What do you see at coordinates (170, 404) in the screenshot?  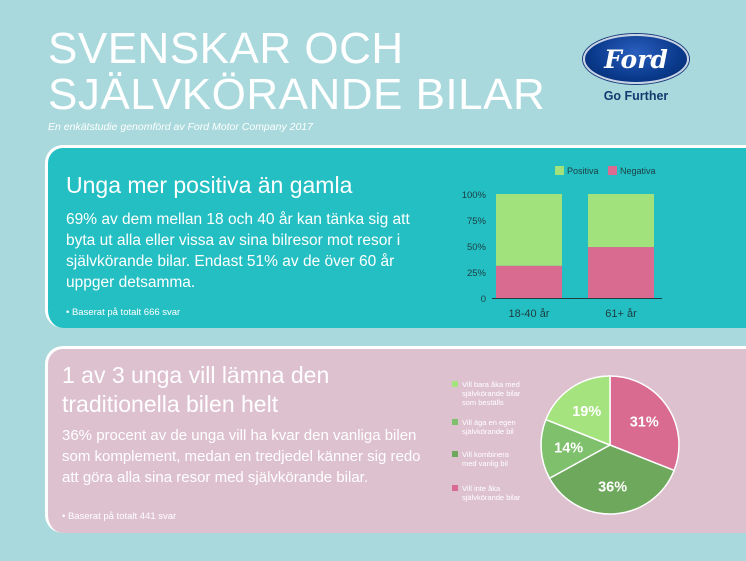 I see `section2-heading-line2: traditionella bilen helt` at bounding box center [170, 404].